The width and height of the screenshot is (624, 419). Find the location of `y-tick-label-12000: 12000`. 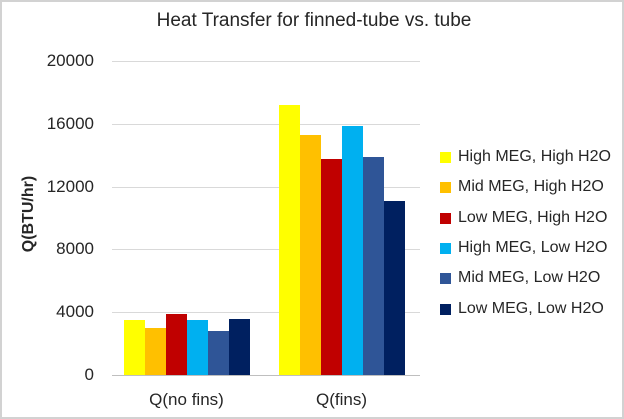

y-tick-label-12000: 12000 is located at coordinates (70, 186).